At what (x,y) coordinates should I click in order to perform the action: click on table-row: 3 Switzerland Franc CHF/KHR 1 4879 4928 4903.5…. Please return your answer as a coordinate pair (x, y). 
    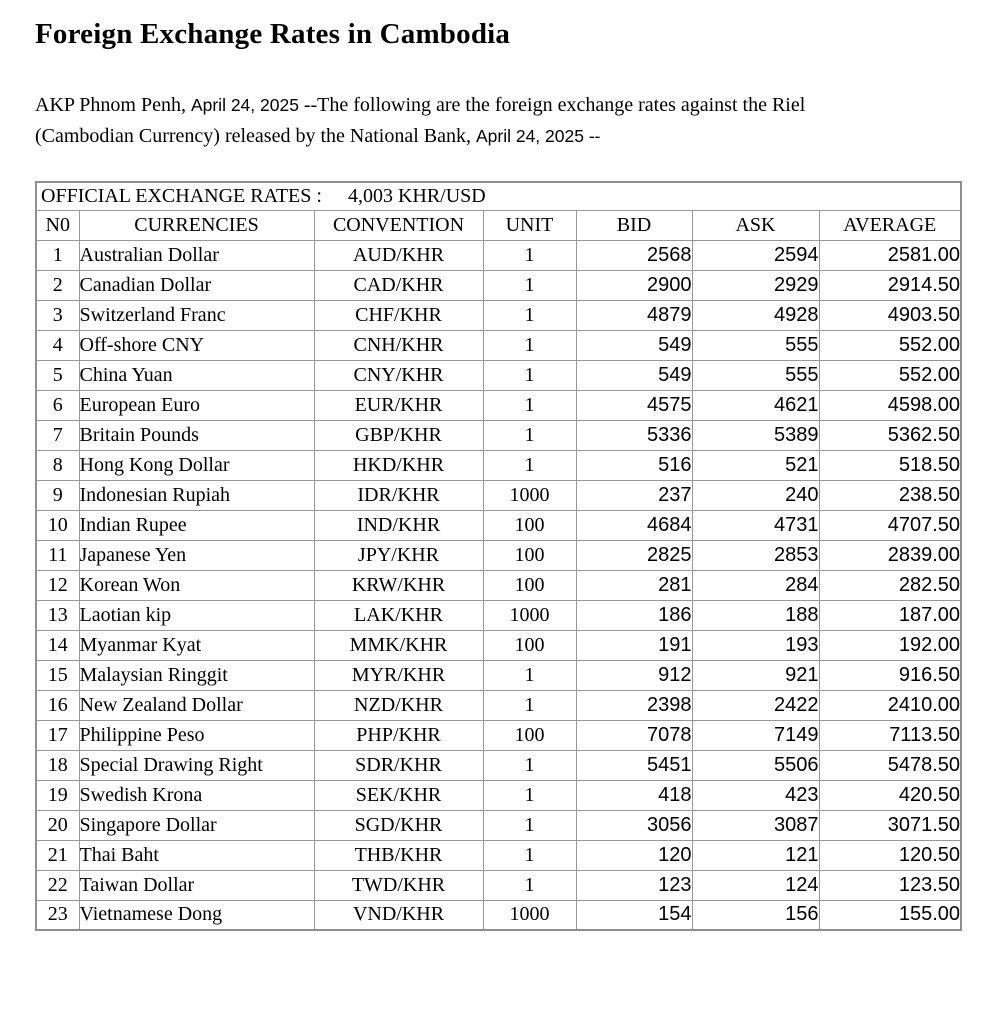
    Looking at the image, I should click on (498, 315).